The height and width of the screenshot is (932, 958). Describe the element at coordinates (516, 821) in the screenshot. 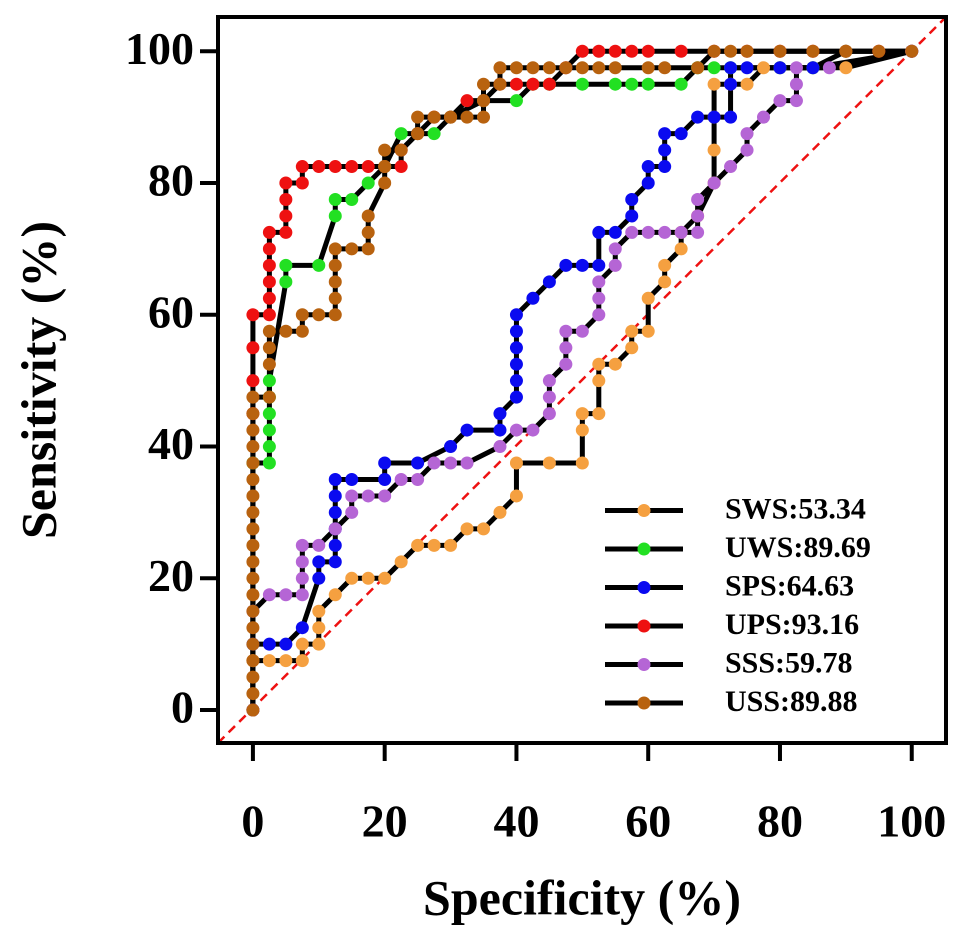

I see `x-tick-label: 40` at that location.